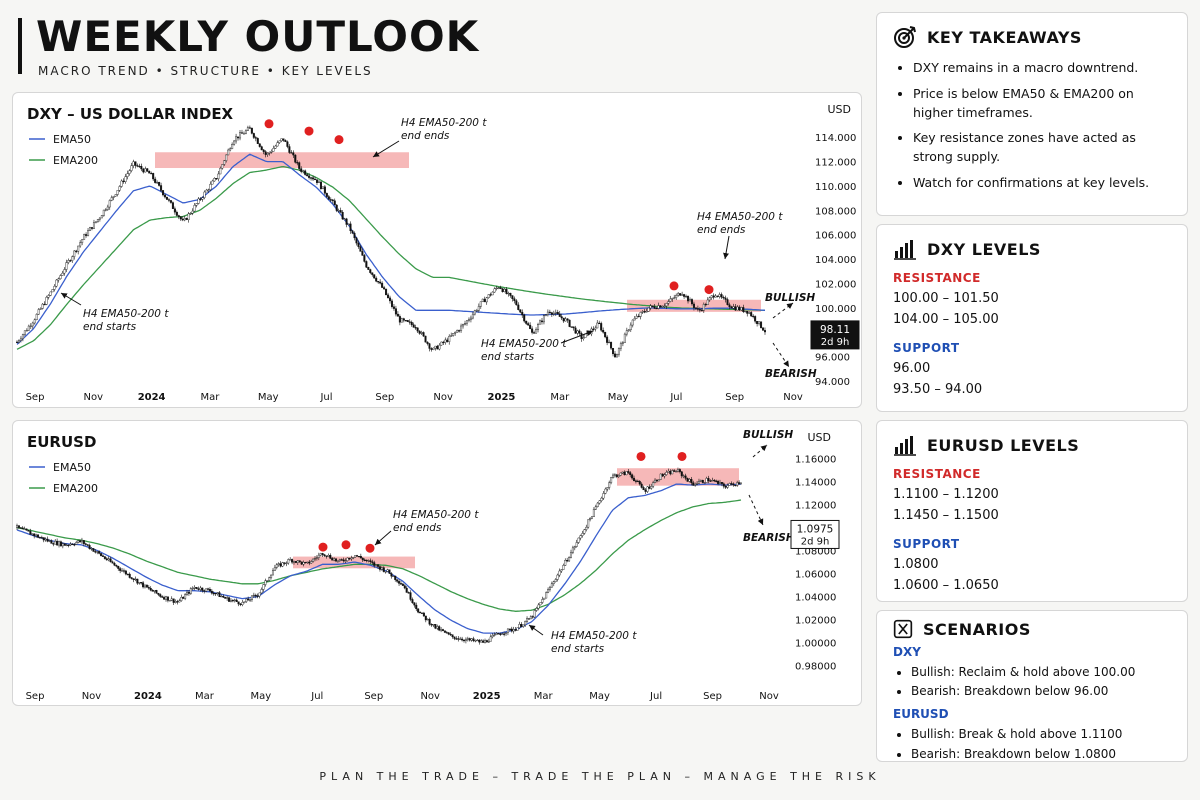 This screenshot has width=1200, height=800. What do you see at coordinates (261, 696) in the screenshot?
I see `x-tick-label: May` at bounding box center [261, 696].